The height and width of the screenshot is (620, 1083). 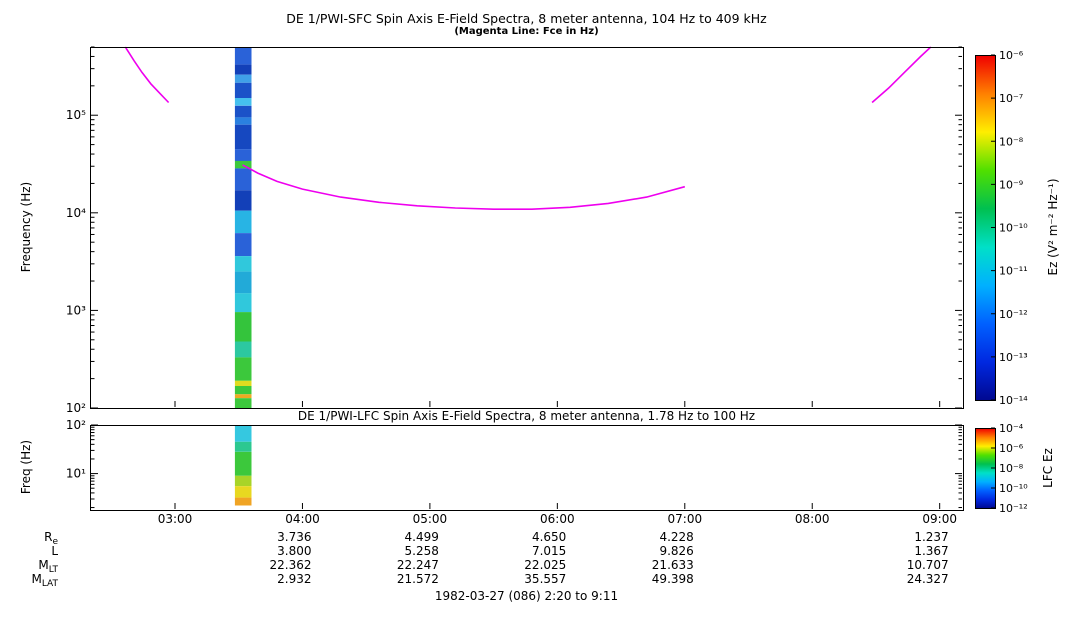 What do you see at coordinates (291, 565) in the screenshot?
I see `ephemeris-value: 22.362` at bounding box center [291, 565].